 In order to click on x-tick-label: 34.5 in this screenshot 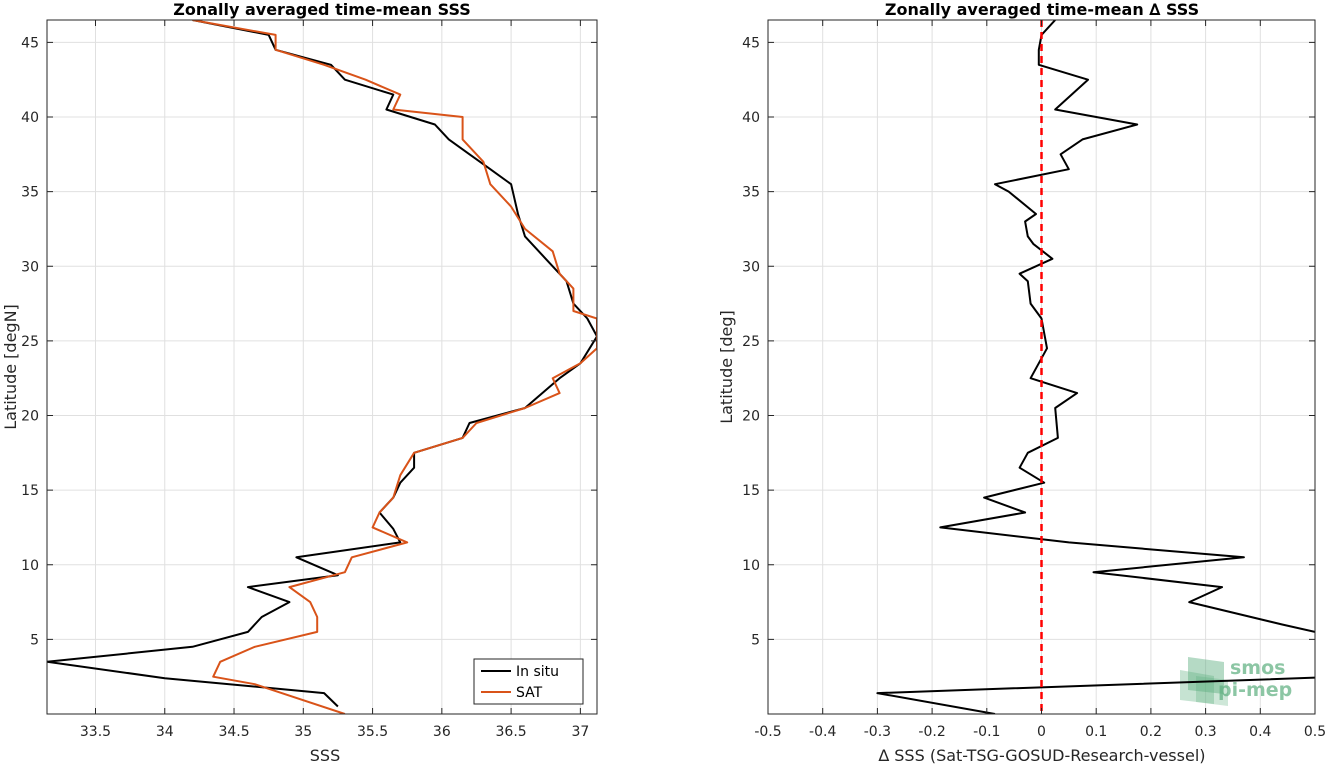, I will do `click(233, 732)`.